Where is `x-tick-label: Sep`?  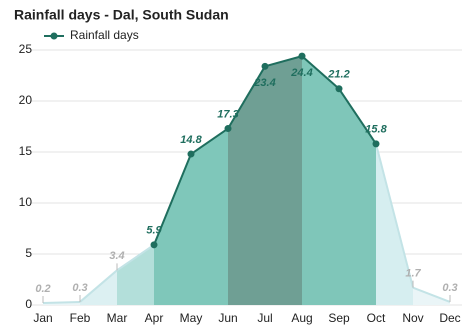
x-tick-label: Sep is located at coordinates (339, 318).